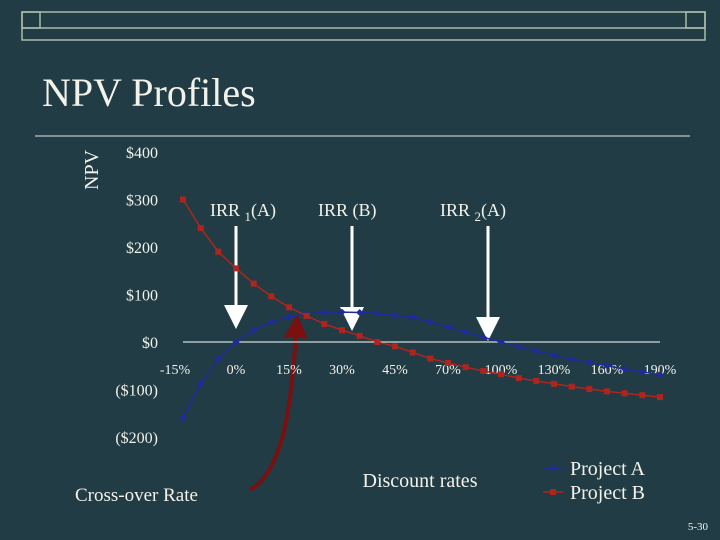 The width and height of the screenshot is (720, 540). I want to click on annotation: IRR 2(A), so click(473, 212).